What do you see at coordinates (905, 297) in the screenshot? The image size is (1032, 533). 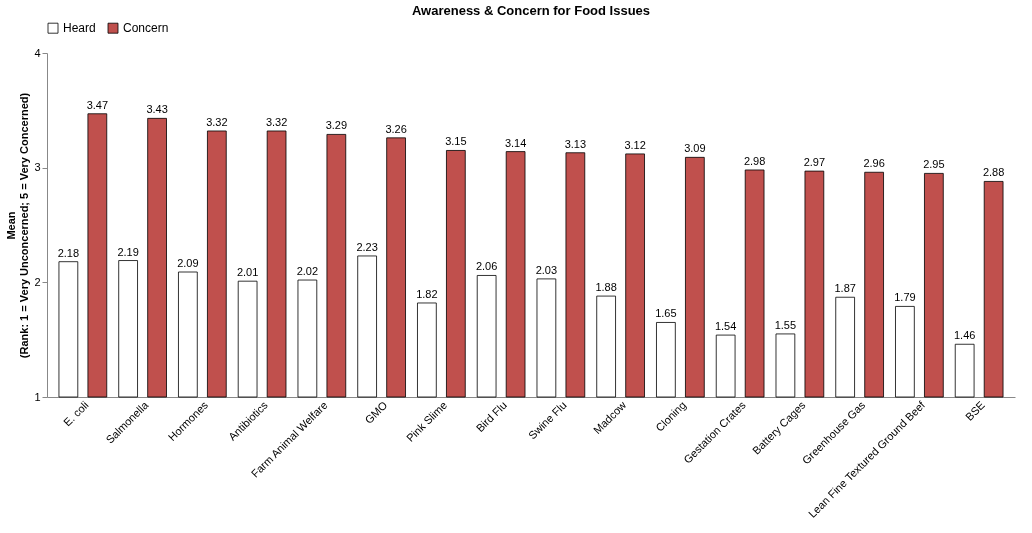 I see `data-label: 1.79` at bounding box center [905, 297].